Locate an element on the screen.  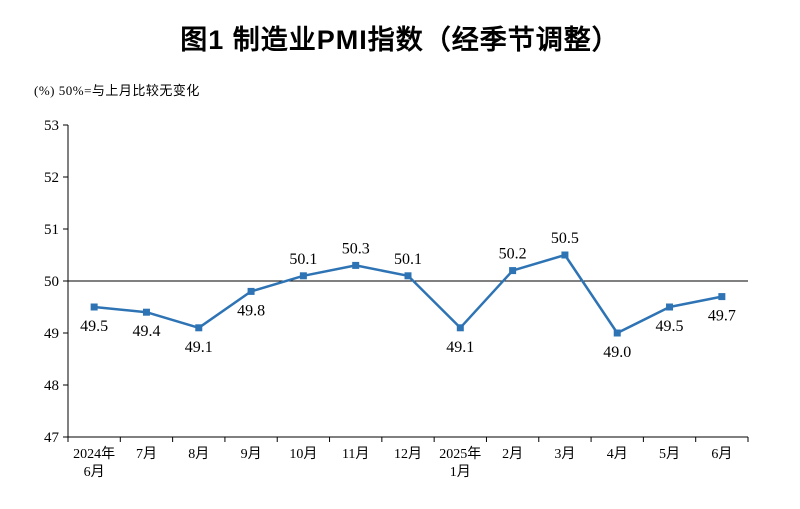
y-tick-label: 53 is located at coordinates (51, 126).